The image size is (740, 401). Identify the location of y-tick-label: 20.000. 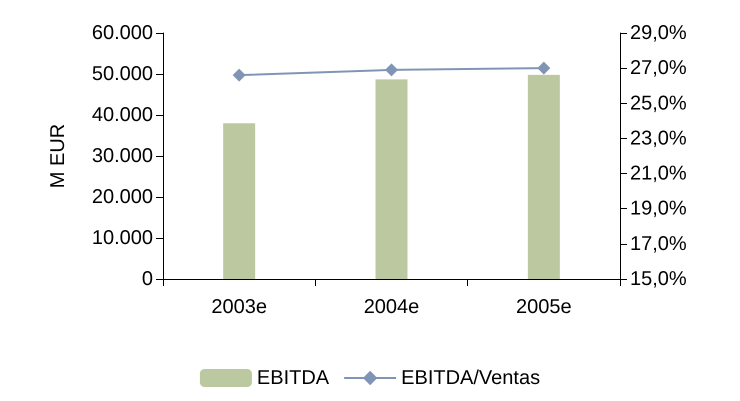
(122, 197).